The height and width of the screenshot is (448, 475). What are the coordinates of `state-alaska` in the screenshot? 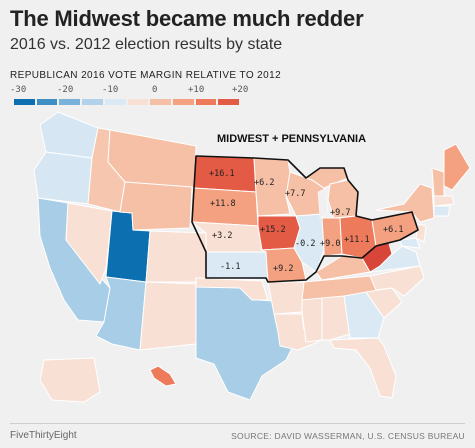 It's located at (70, 380).